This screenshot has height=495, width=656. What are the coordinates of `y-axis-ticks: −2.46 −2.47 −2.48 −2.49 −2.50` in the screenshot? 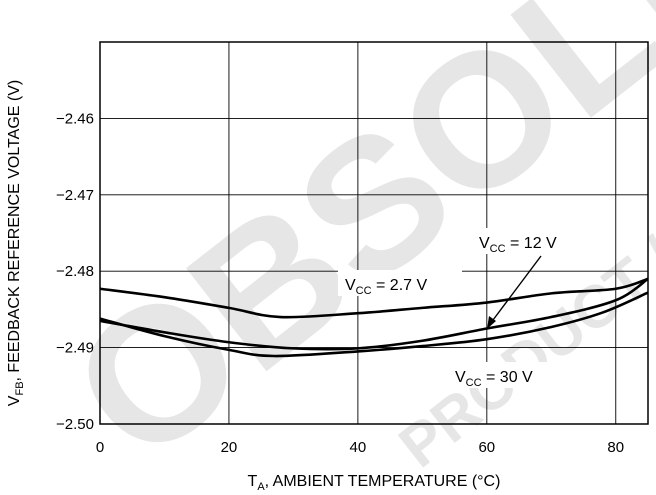 It's located at (75, 271).